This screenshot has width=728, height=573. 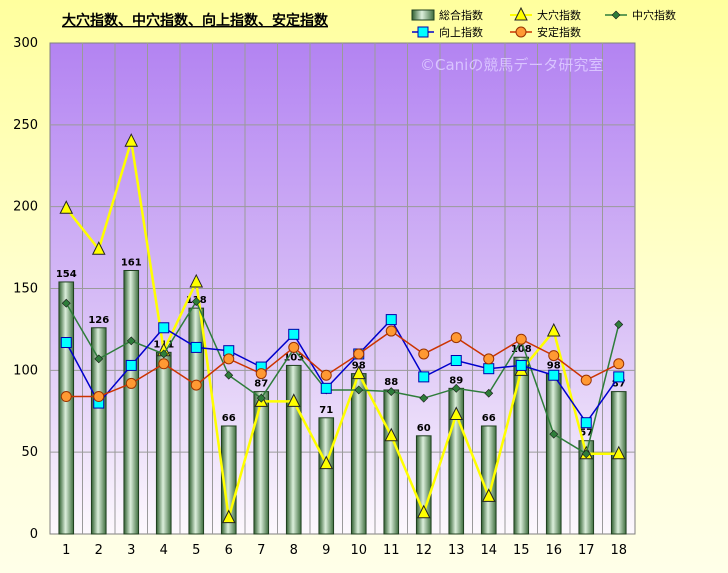 I want to click on bar-data-label: 103, so click(x=293, y=357).